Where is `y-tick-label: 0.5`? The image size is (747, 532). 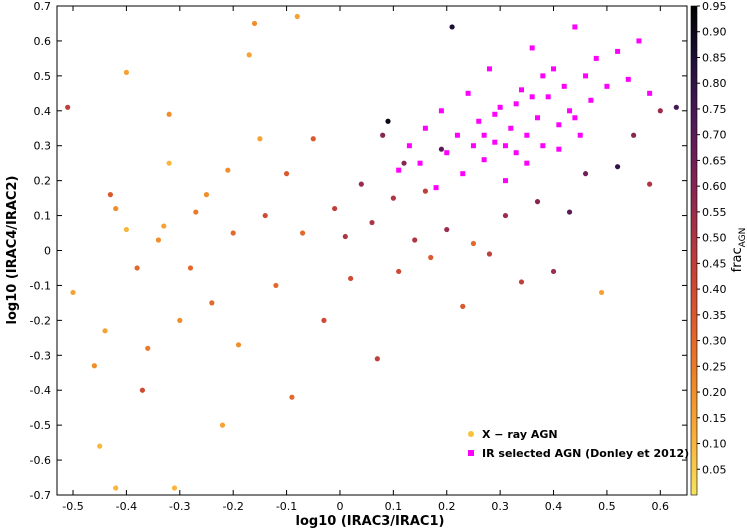
y-tick-label: 0.5 is located at coordinates (43, 76).